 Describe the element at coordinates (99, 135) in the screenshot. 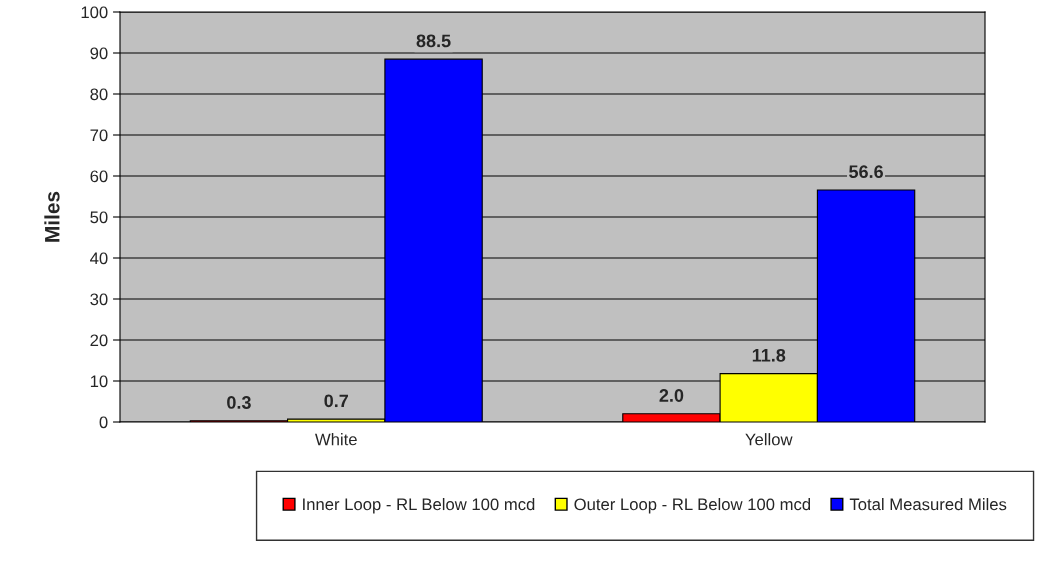

I see `y-tick-label: 70` at that location.